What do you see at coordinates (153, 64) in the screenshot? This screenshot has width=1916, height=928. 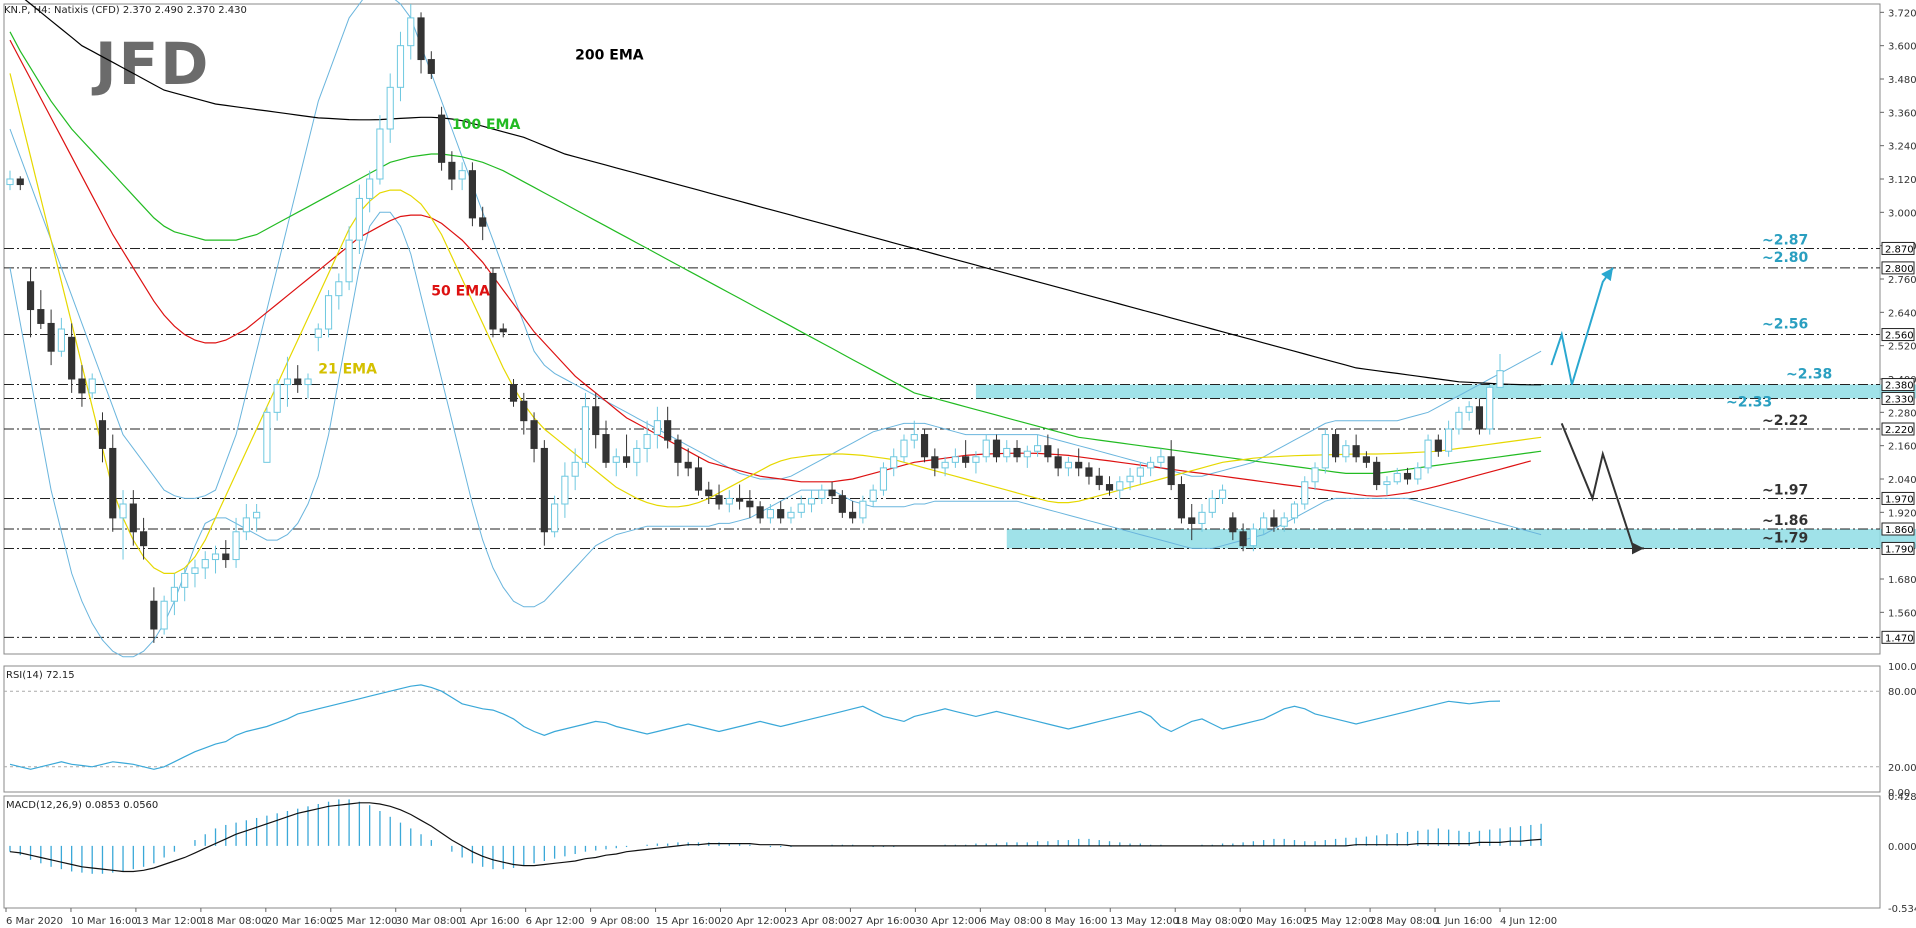 I see `jfd-logo: JFD` at bounding box center [153, 64].